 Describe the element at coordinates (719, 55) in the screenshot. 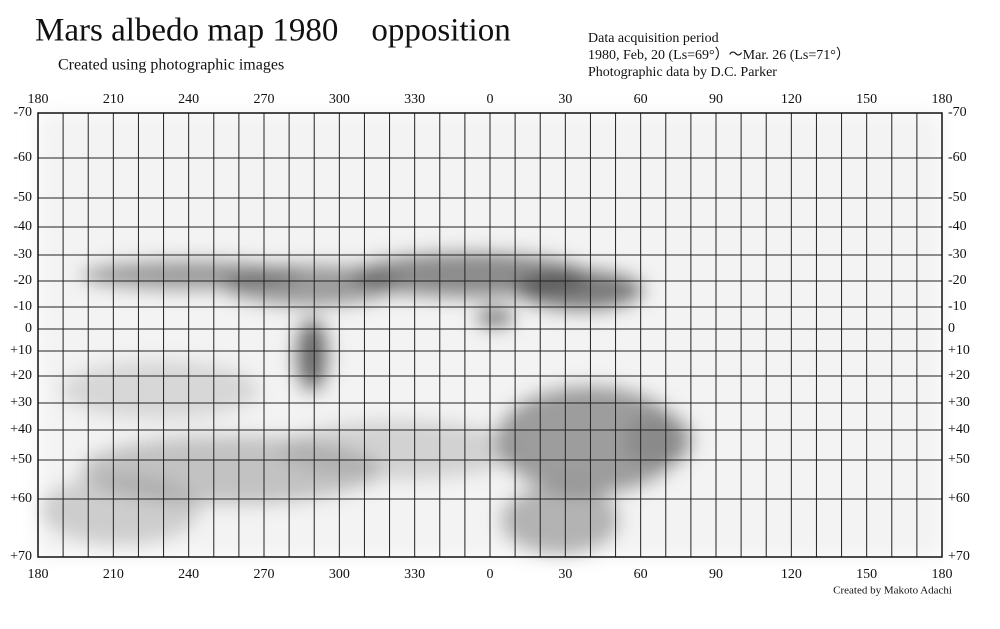

I see `info-line: 1980, Feb, 20 (Ls=69°）～Mar. 26 (Ls=71°）` at that location.